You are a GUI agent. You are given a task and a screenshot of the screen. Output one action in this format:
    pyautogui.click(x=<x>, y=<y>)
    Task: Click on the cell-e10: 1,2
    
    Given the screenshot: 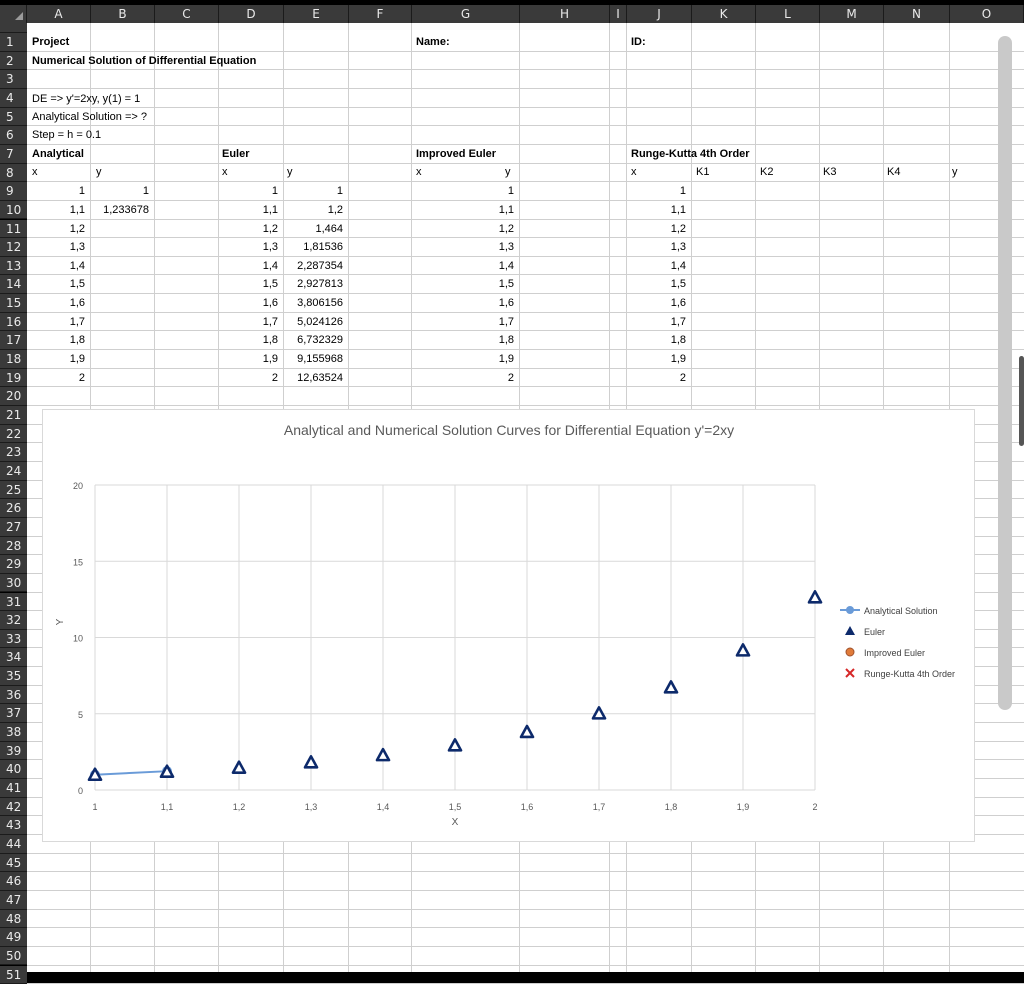 What is the action you would take?
    pyautogui.click(x=313, y=210)
    